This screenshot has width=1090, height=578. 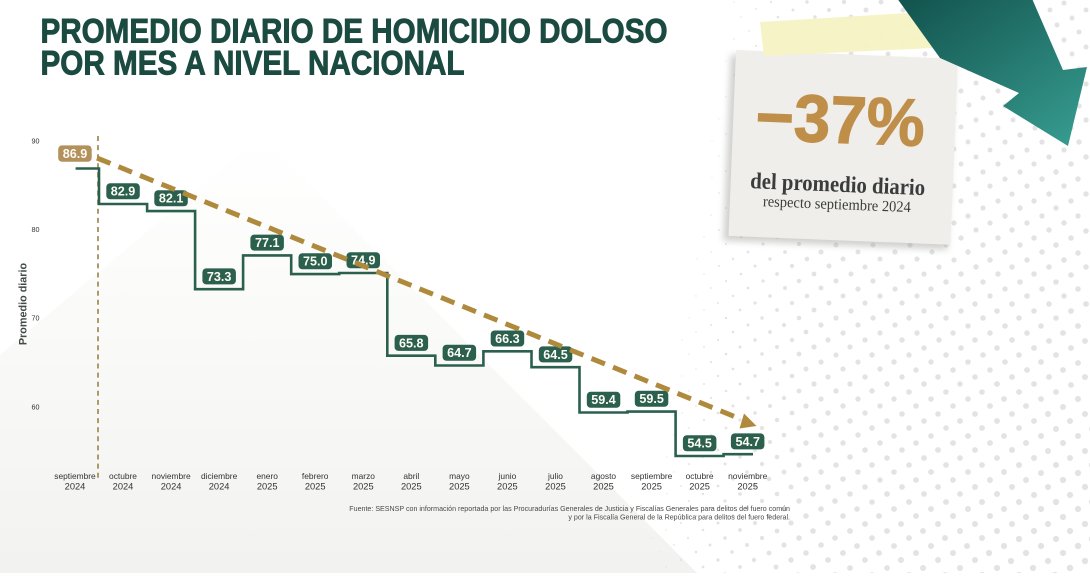 I want to click on svg-text: 60, so click(x=36, y=407).